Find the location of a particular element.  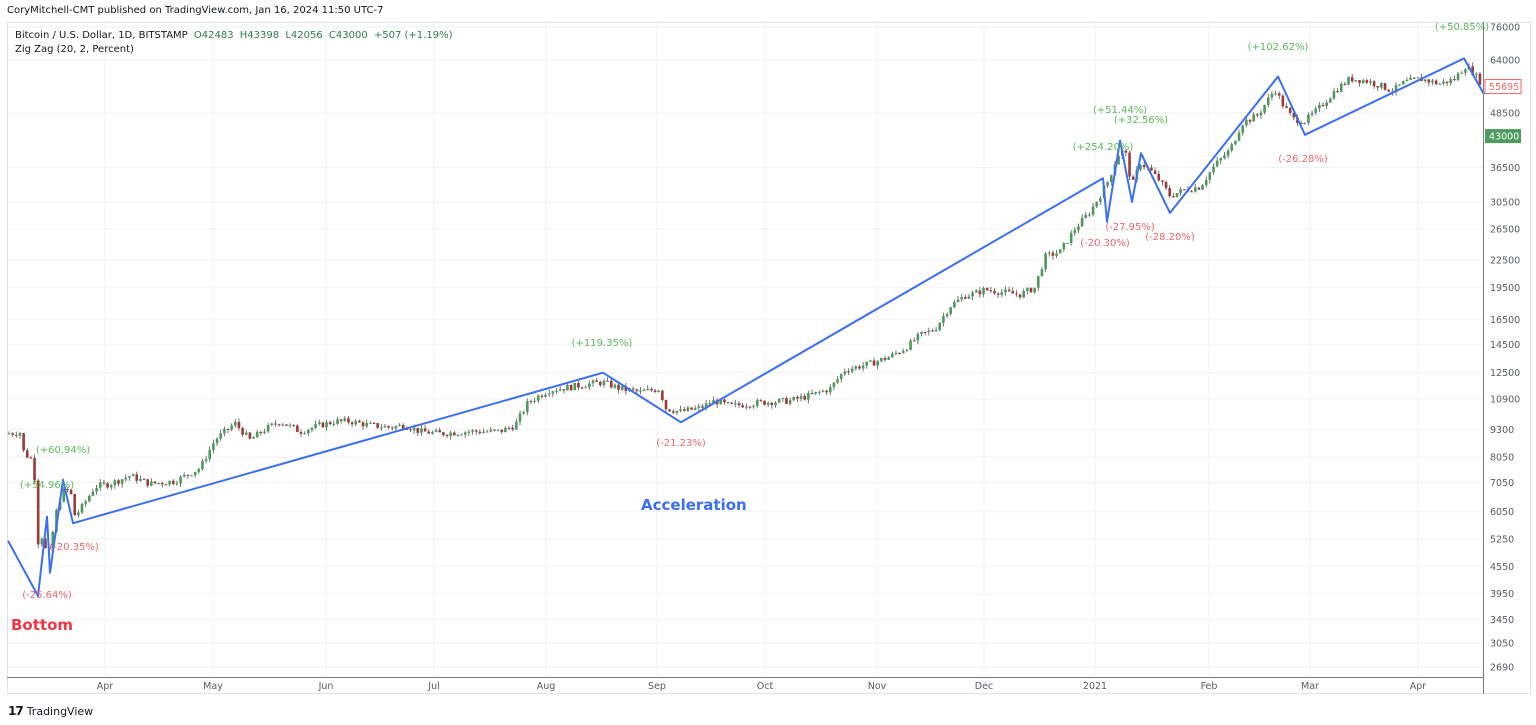

svg-text: 55695 is located at coordinates (1504, 87).